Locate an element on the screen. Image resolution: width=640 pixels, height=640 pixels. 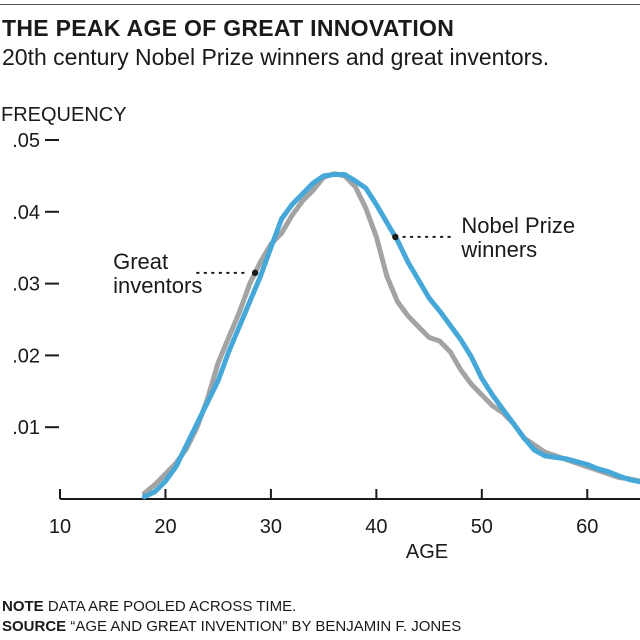
x-tick-label: 60 is located at coordinates (587, 527).